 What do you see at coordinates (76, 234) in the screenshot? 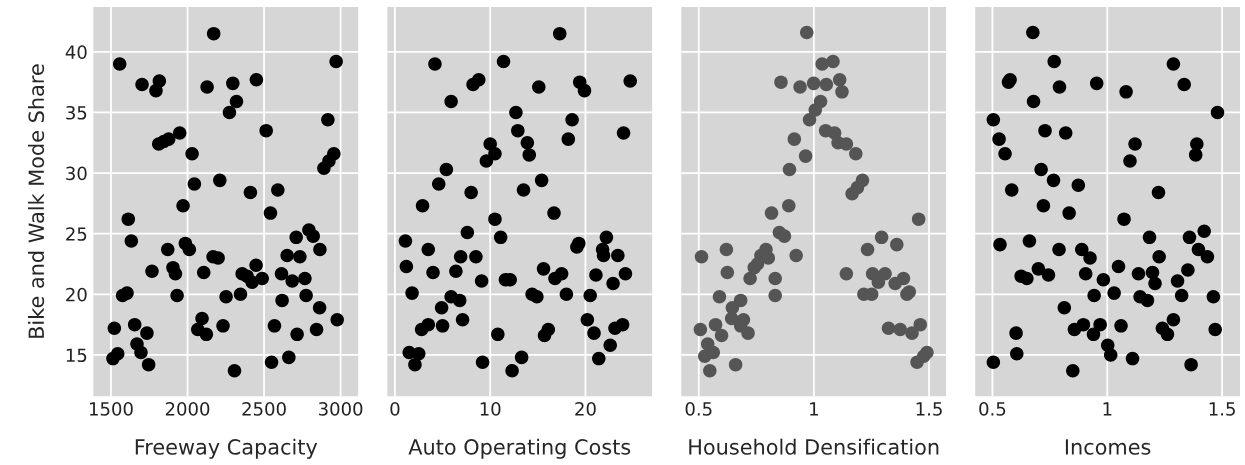
I see `y-tick-label: 25` at bounding box center [76, 234].